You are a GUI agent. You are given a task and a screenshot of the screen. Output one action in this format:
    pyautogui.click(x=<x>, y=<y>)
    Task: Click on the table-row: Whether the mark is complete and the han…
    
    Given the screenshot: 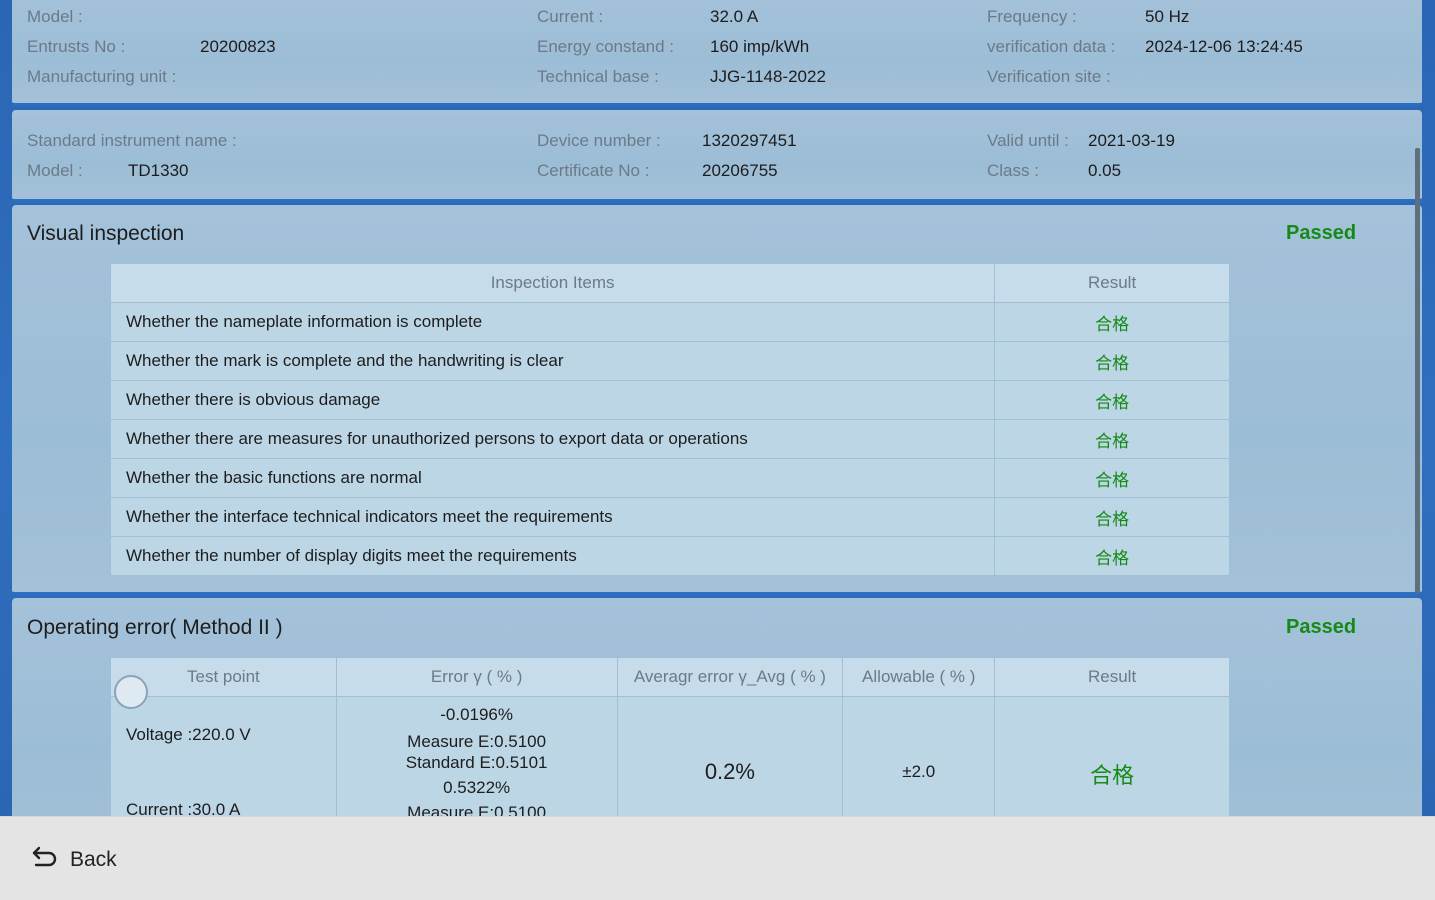 What is the action you would take?
    pyautogui.click(x=669, y=361)
    